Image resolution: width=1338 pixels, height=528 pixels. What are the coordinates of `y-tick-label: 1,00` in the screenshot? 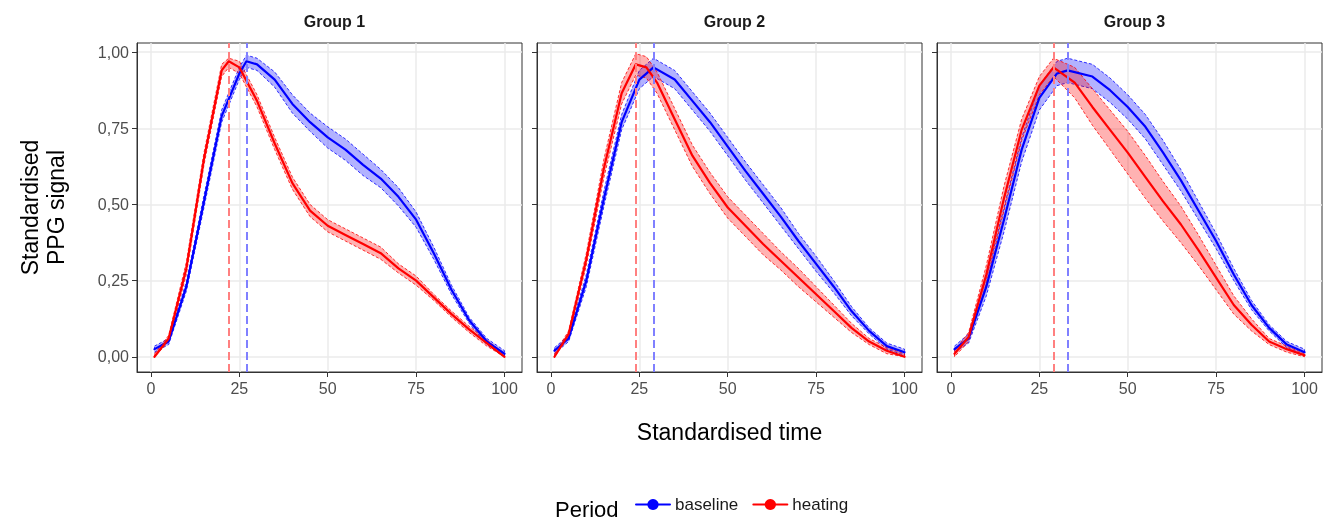 It's located at (113, 52).